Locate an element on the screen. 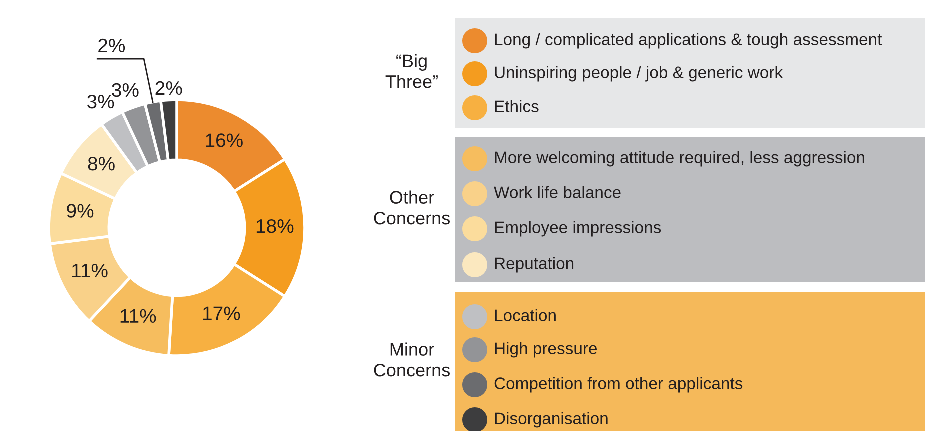  legend-label: Long / complicated applications & tough assessment is located at coordinates (688, 41).